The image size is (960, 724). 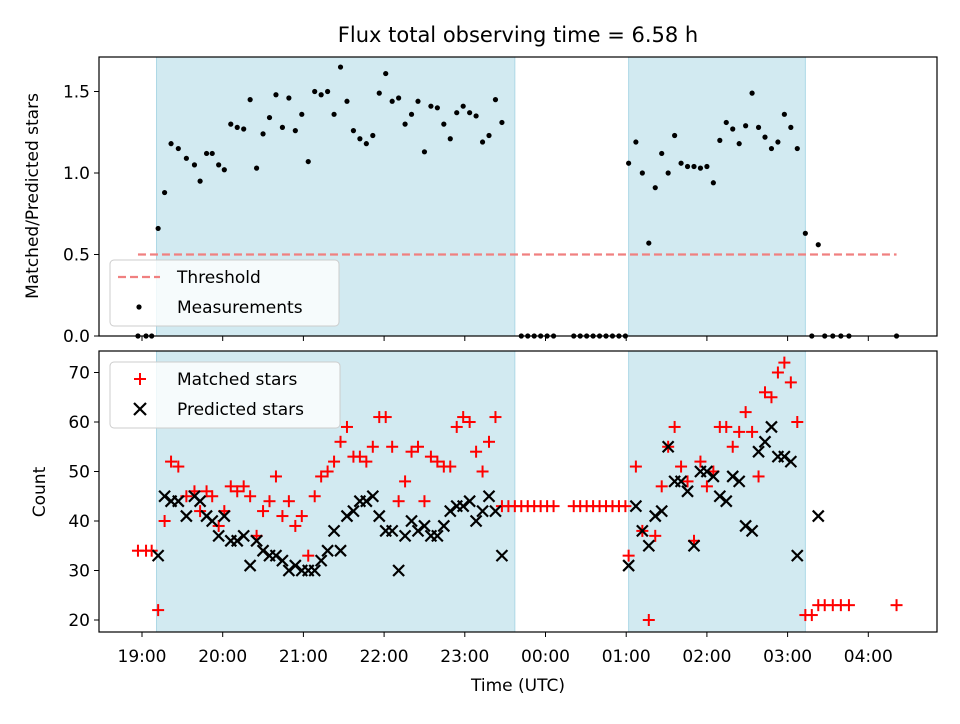 What do you see at coordinates (517, 686) in the screenshot?
I see `x-axis-label: Time (UTC)` at bounding box center [517, 686].